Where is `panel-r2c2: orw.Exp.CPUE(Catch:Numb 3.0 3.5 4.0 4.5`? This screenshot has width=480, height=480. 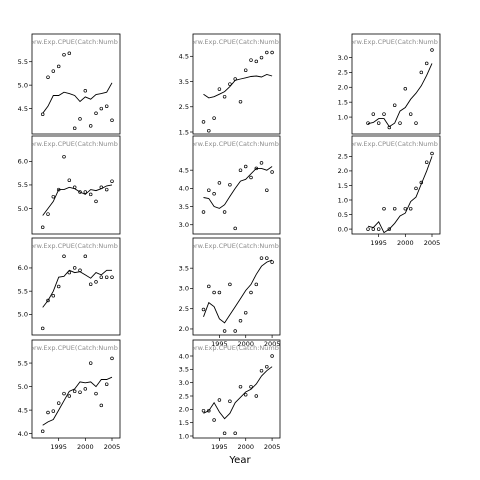
panel-r2c2: orw.Exp.CPUE(Catch:Numb 3.0 3.5 4.0 4.5 is located at coordinates (230, 185).